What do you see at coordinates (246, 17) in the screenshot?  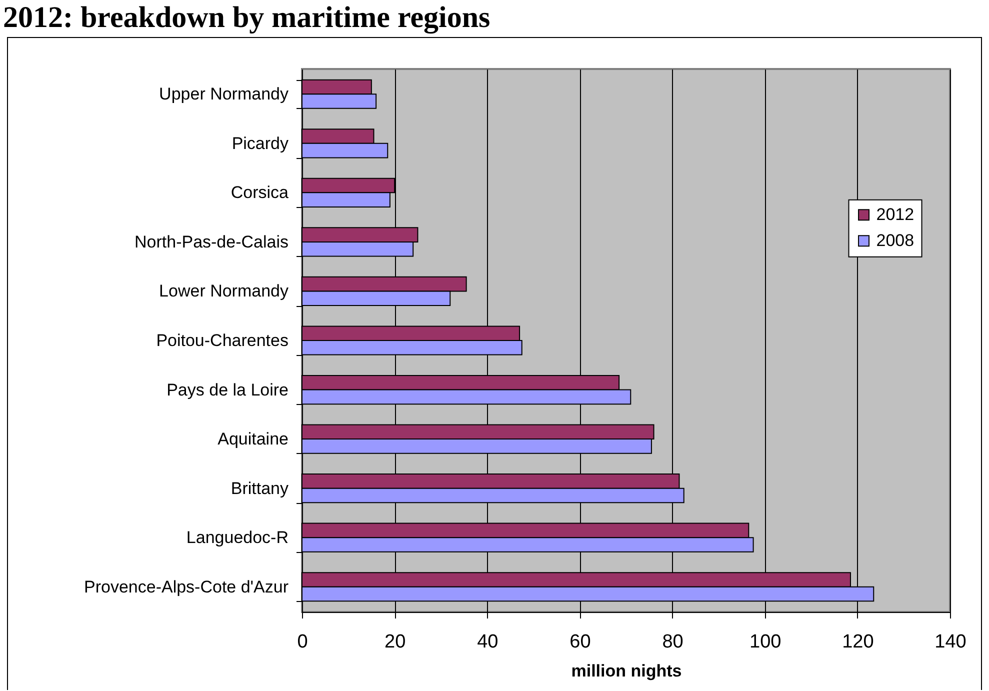 I see `chart-title: 2012: breakdown by maritime regions` at bounding box center [246, 17].